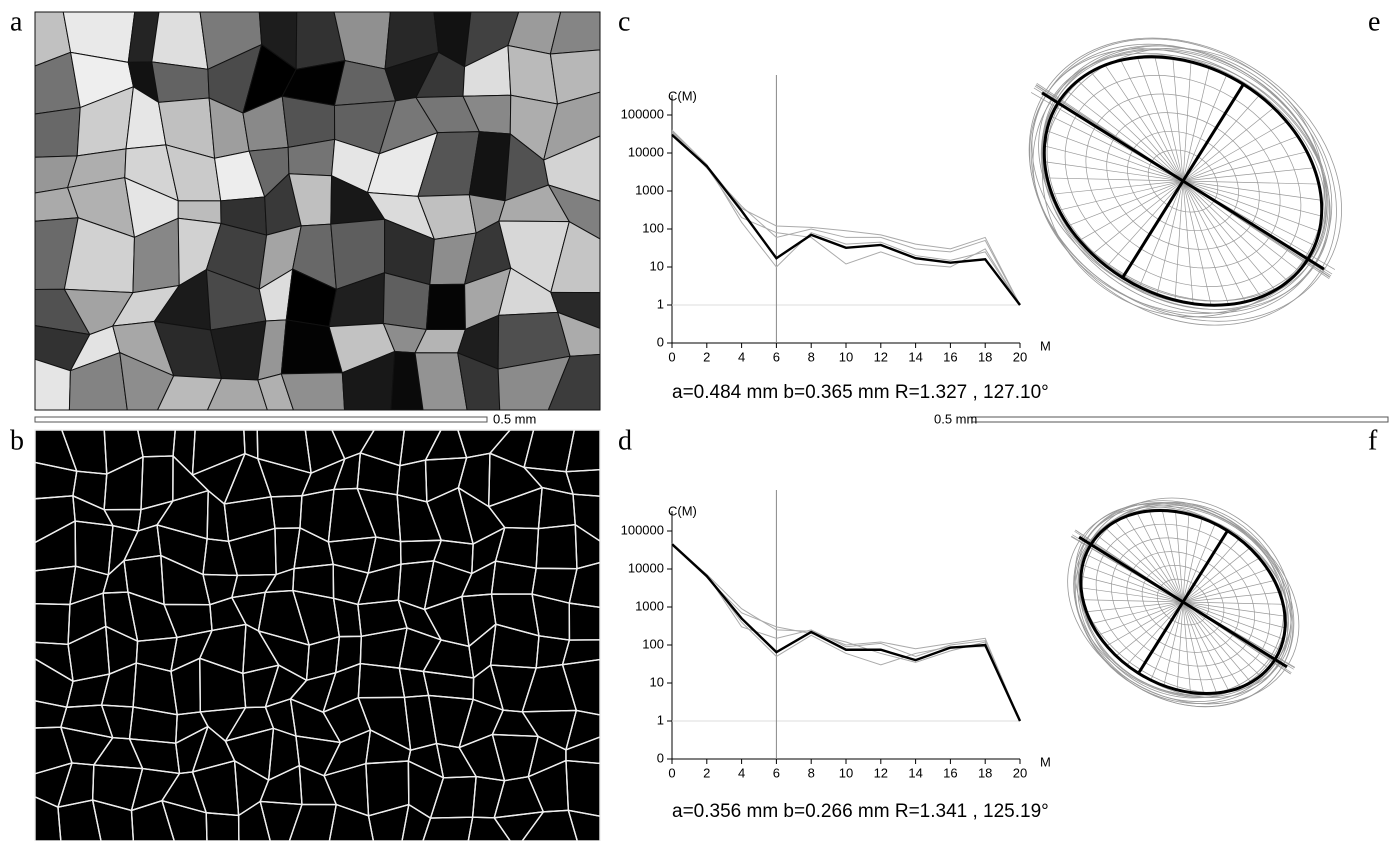 Image resolution: width=1397 pixels, height=841 pixels. I want to click on ellipse-diagram, so click(1185, 181).